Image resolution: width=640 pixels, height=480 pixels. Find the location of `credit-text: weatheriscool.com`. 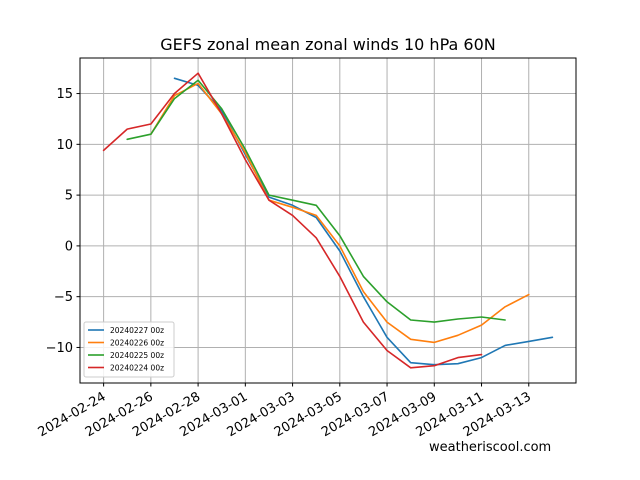

credit-text: weatheriscool.com is located at coordinates (490, 447).